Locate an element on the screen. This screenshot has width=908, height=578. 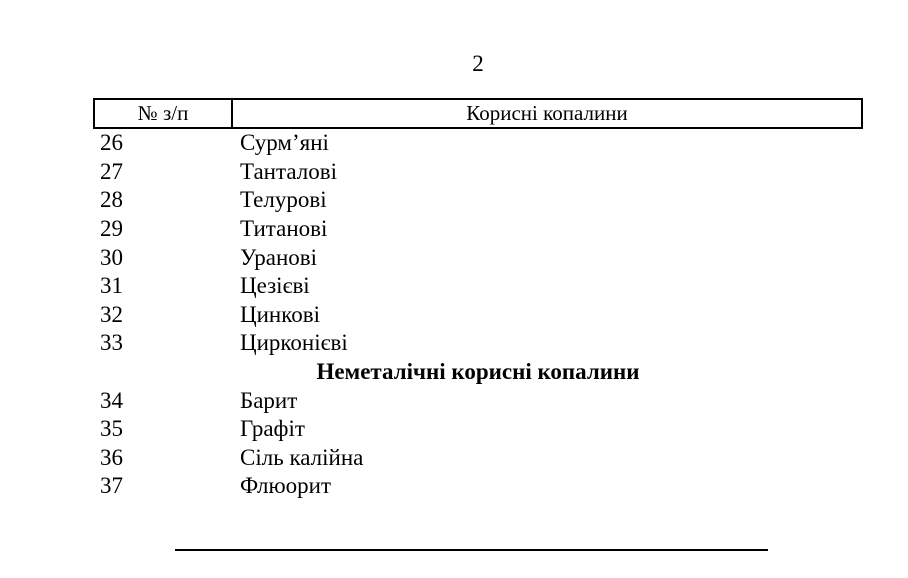
table-header-row: № з/п Корисні копалини is located at coordinates (478, 113).